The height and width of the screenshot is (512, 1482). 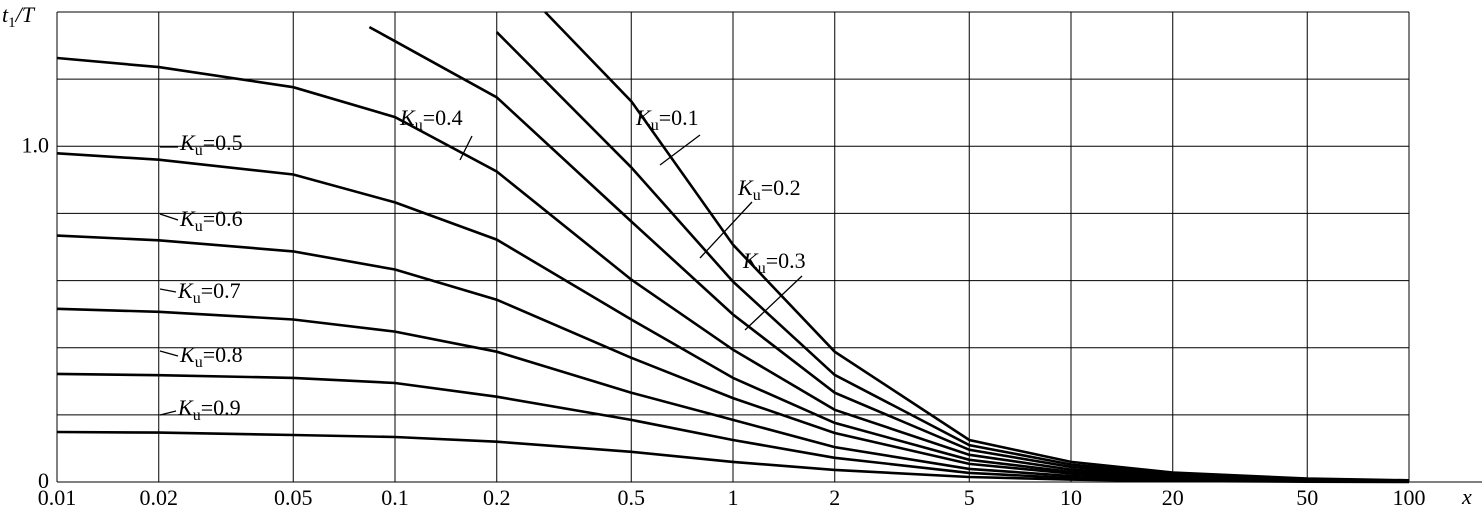 I want to click on x-axis-label: x, so click(x=1466, y=496).